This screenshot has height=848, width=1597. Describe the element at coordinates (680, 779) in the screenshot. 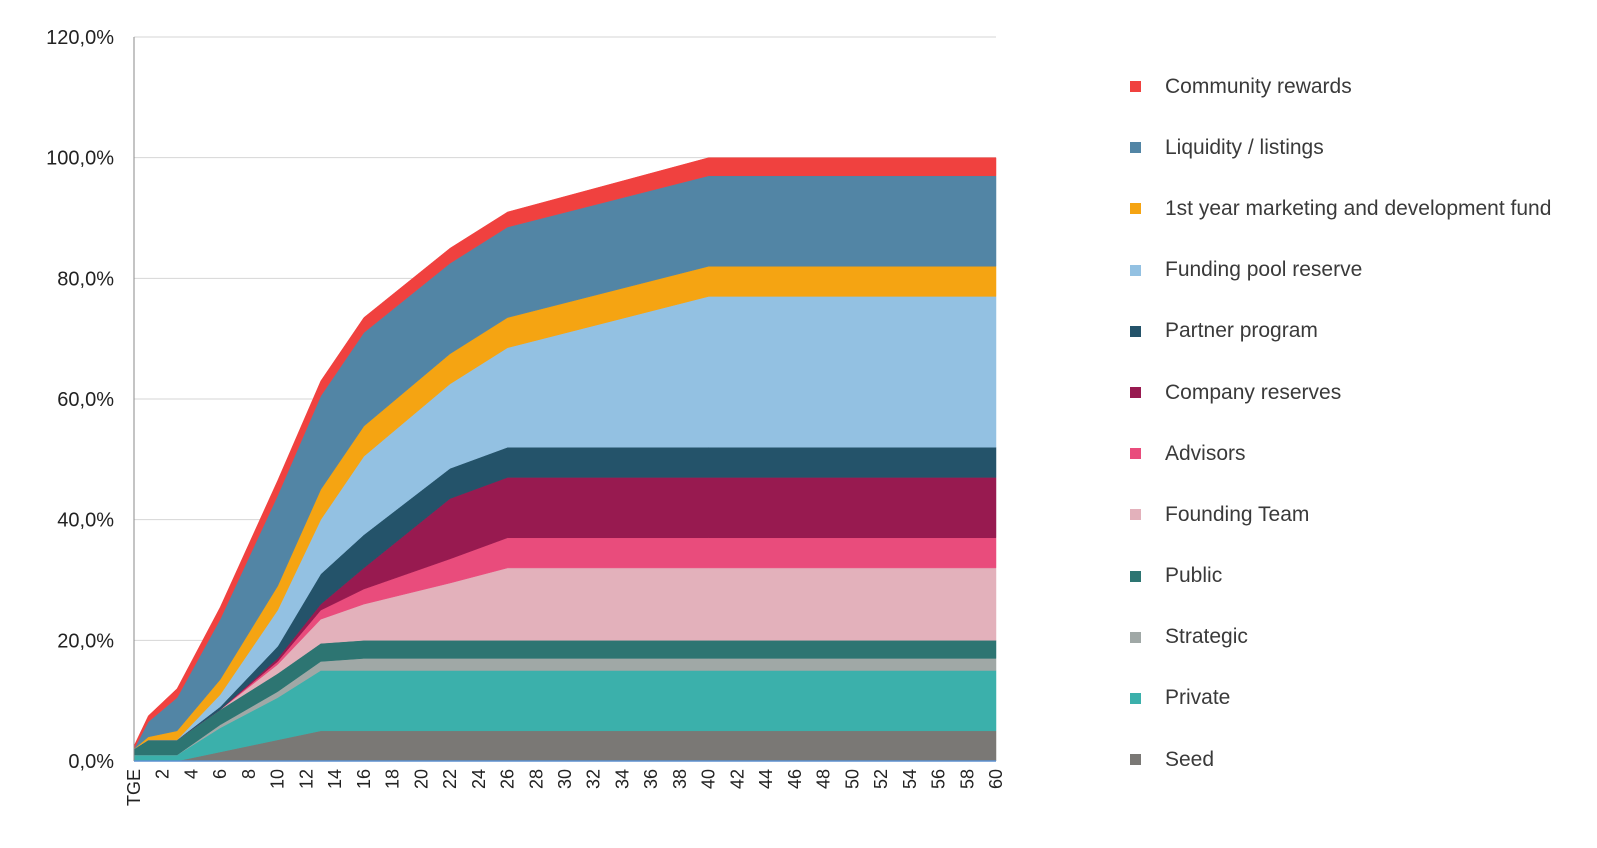

I see `x-tick-label: 38` at that location.